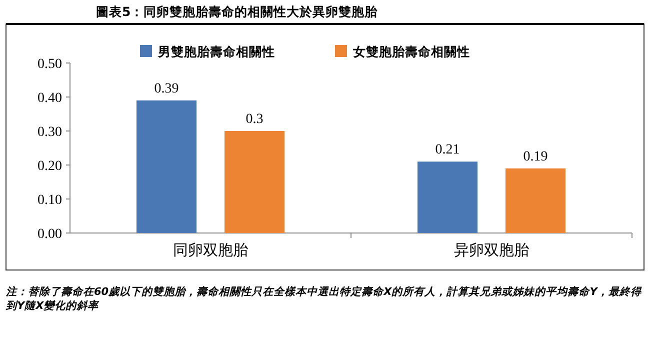 The image size is (650, 340). What do you see at coordinates (447, 150) in the screenshot?
I see `data-label: 0.21` at bounding box center [447, 150].